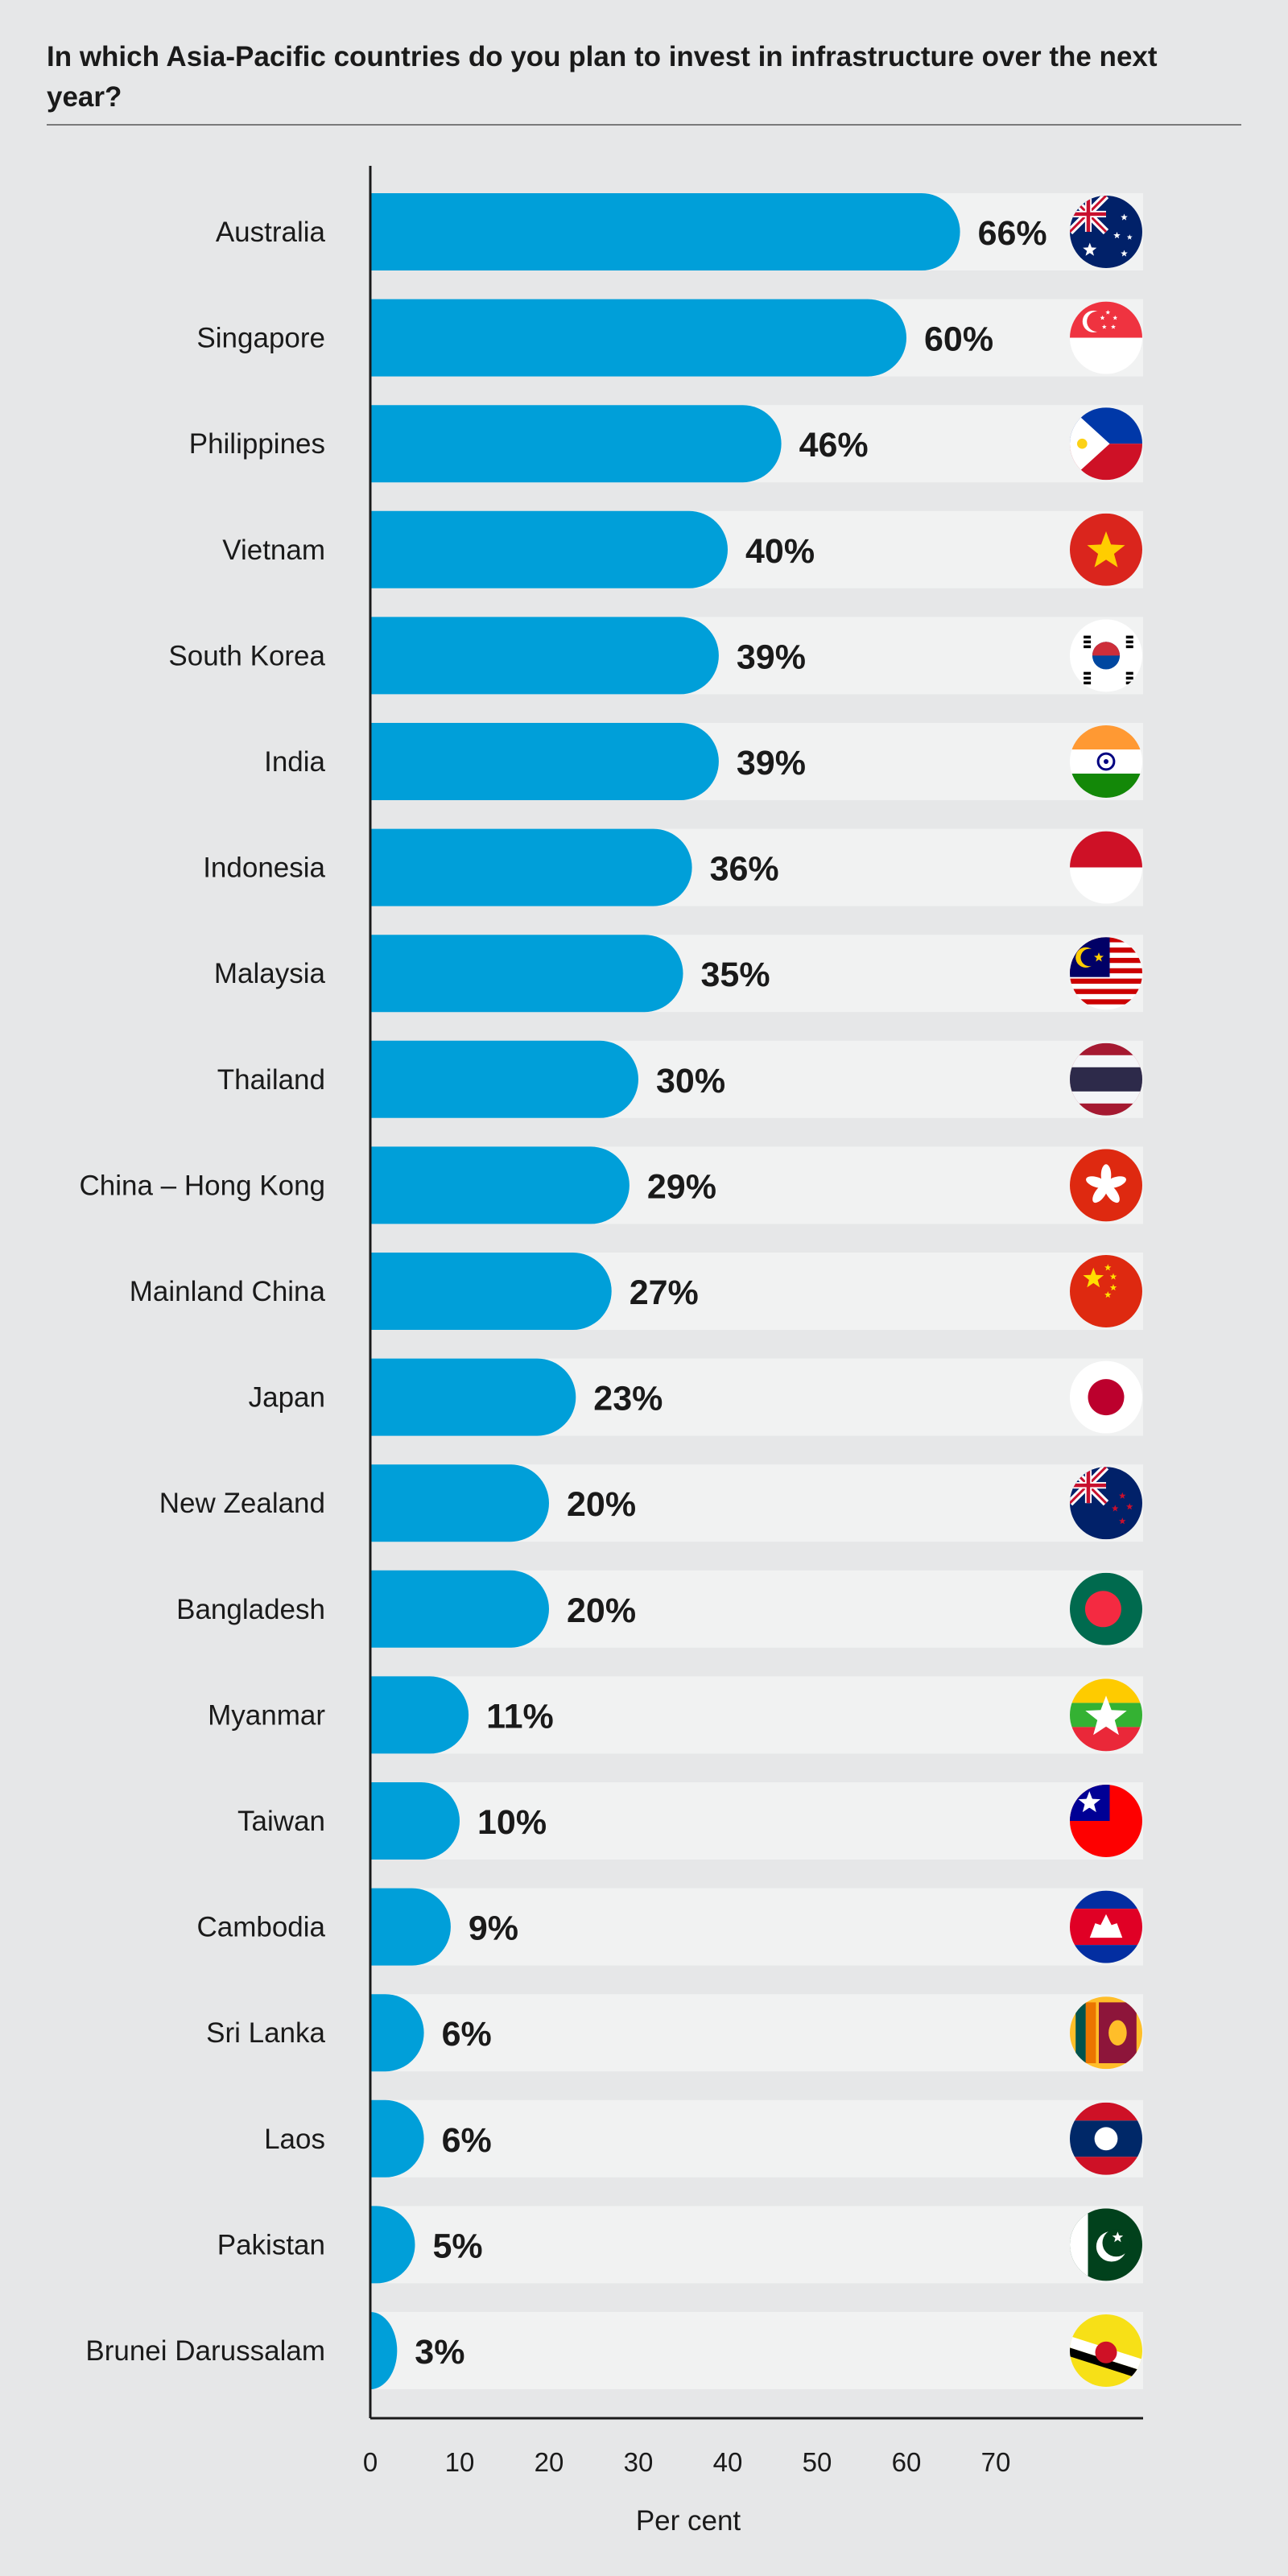 The height and width of the screenshot is (2576, 1288). I want to click on value-label: 5%, so click(458, 2246).